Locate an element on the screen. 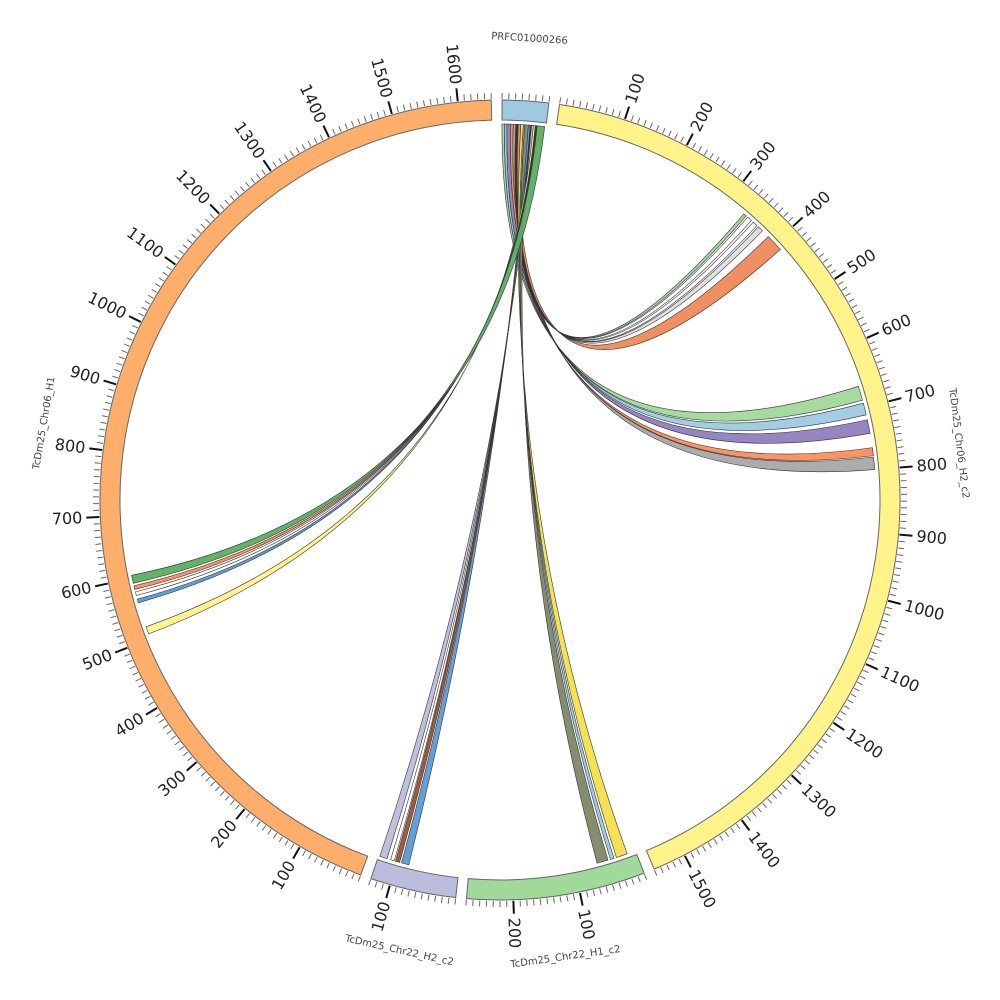 The image size is (1000, 1000). tick-label: 200 is located at coordinates (224, 834).